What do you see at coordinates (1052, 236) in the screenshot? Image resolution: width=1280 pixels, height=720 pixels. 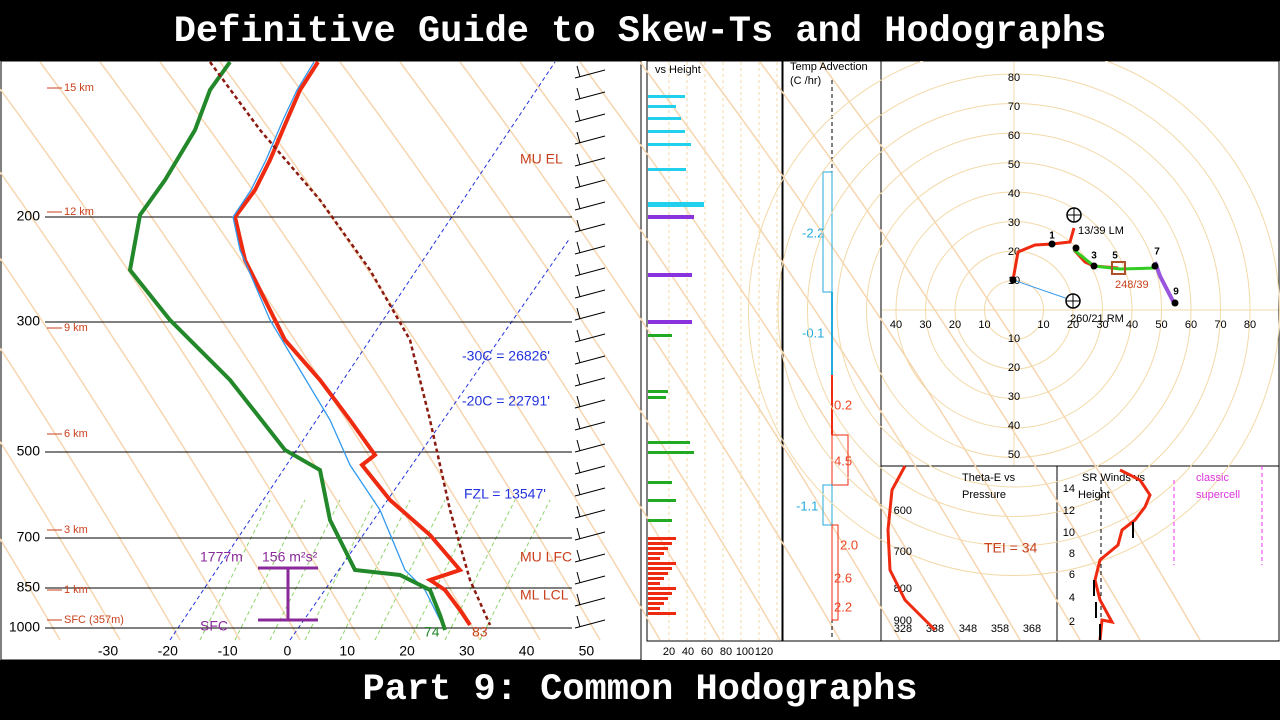 I see `point-label: 1` at bounding box center [1052, 236].